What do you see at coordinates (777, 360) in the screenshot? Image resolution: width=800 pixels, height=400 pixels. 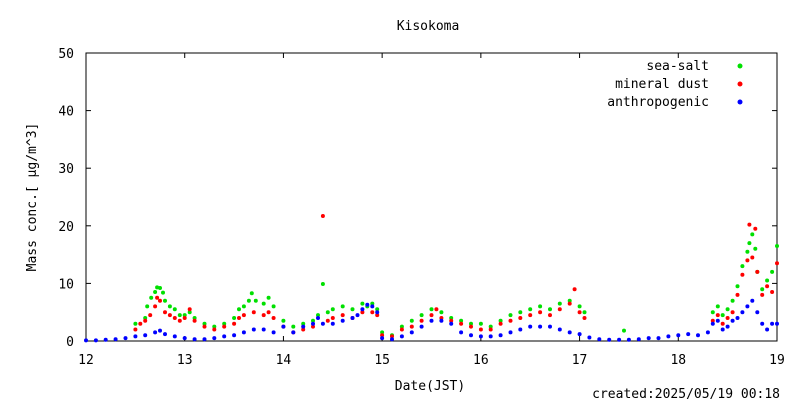 I see `x-tick-label: 19` at bounding box center [777, 360].